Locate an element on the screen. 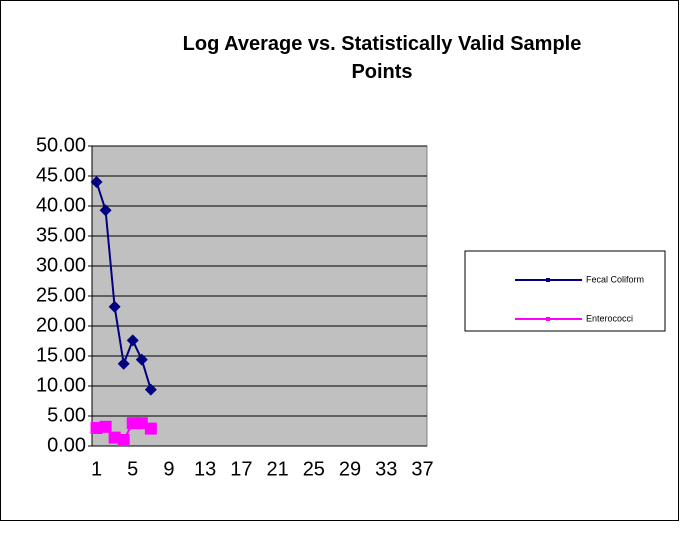 Image resolution: width=691 pixels, height=537 pixels. x-tick-label: 1 is located at coordinates (96, 469).